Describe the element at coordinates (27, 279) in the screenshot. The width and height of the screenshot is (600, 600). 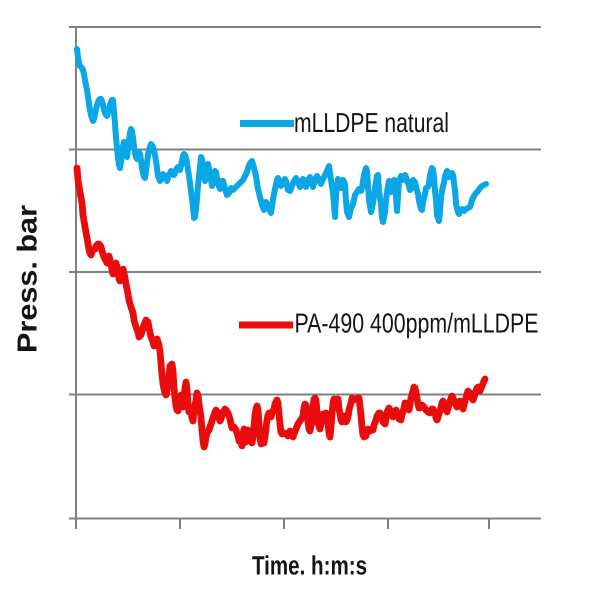
I see `svg-text: Press. bar` at that location.